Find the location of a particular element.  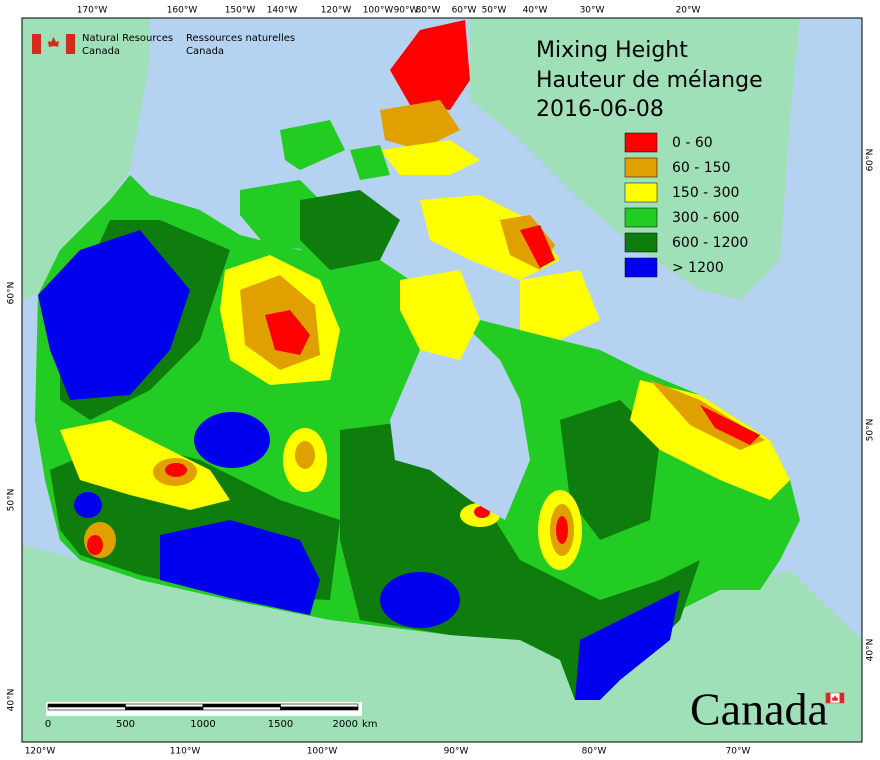

scale-label: 1000 is located at coordinates (202, 724).